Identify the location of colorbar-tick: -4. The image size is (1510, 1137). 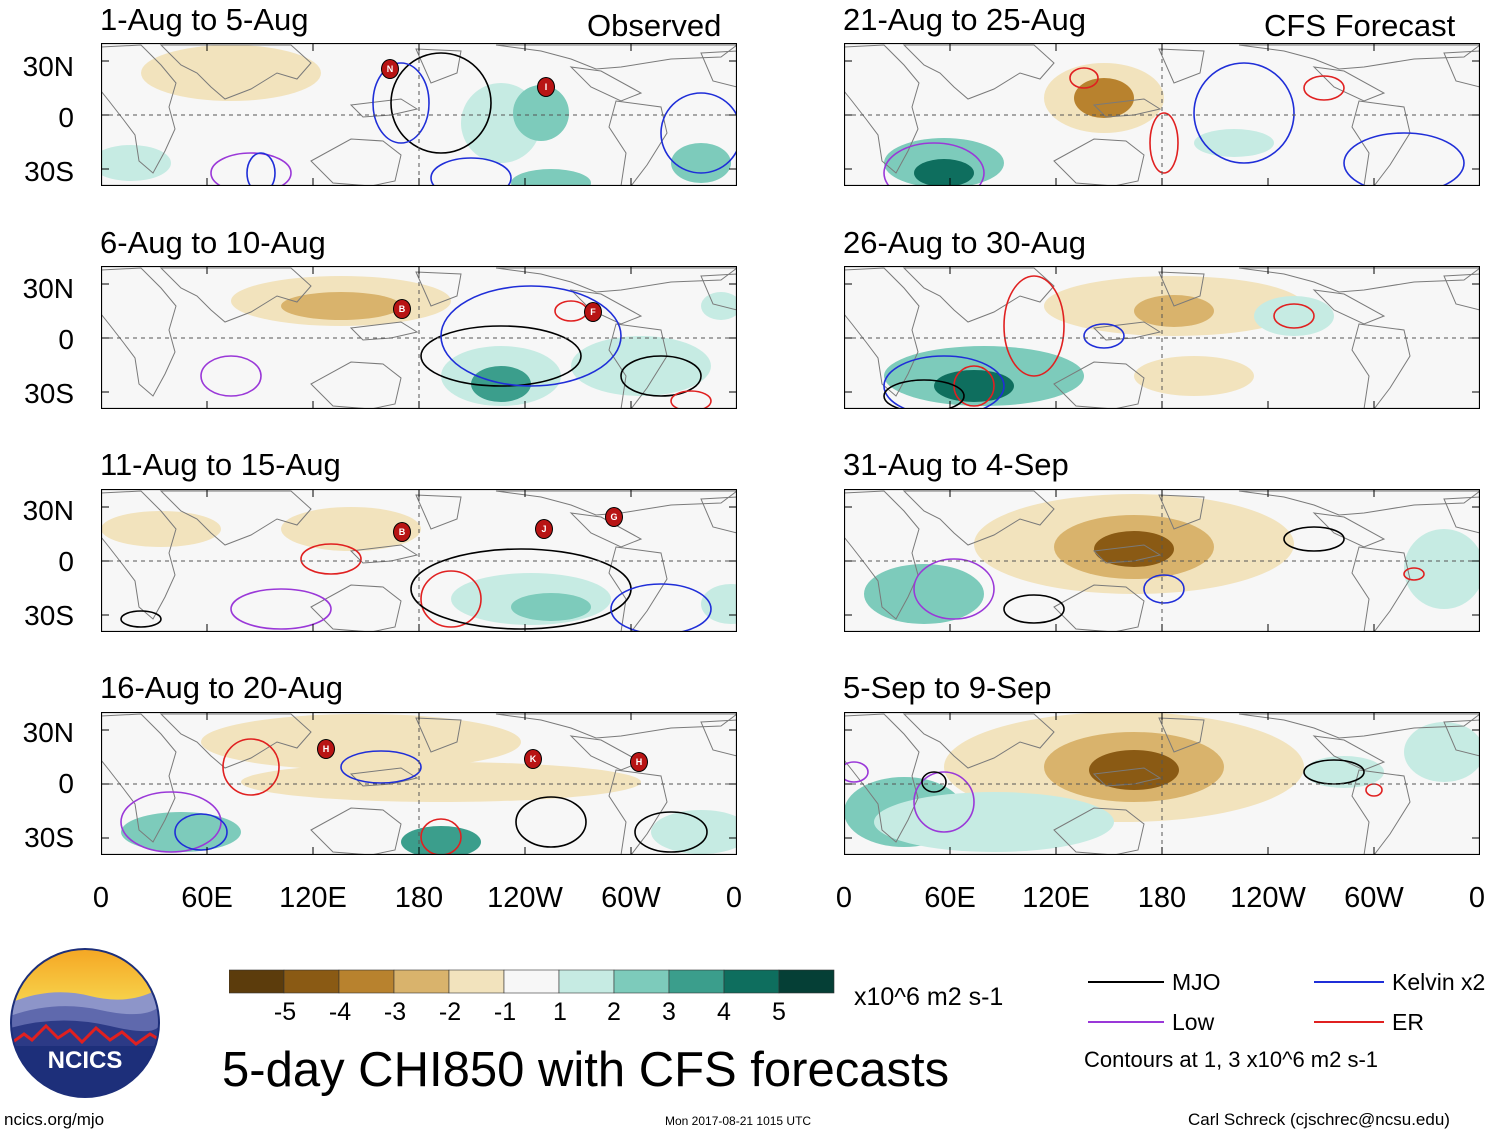
(340, 1012).